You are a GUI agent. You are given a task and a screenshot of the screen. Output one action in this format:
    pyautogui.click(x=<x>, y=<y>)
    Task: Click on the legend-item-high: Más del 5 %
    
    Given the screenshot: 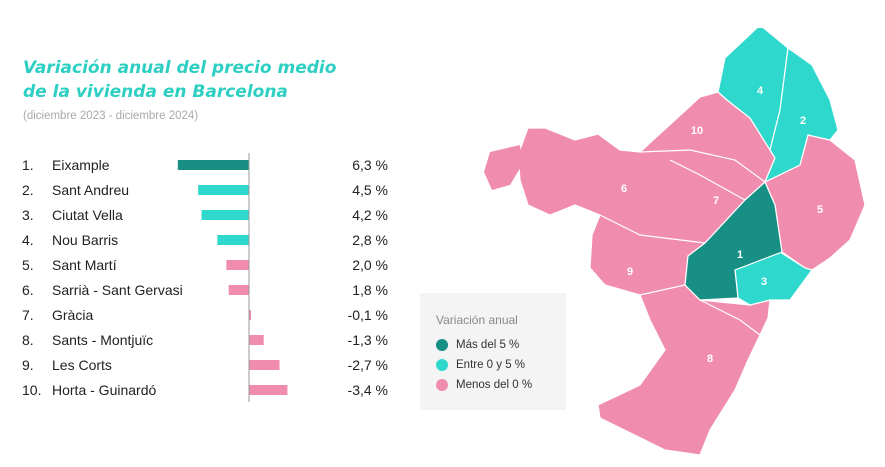 What is the action you would take?
    pyautogui.click(x=477, y=345)
    